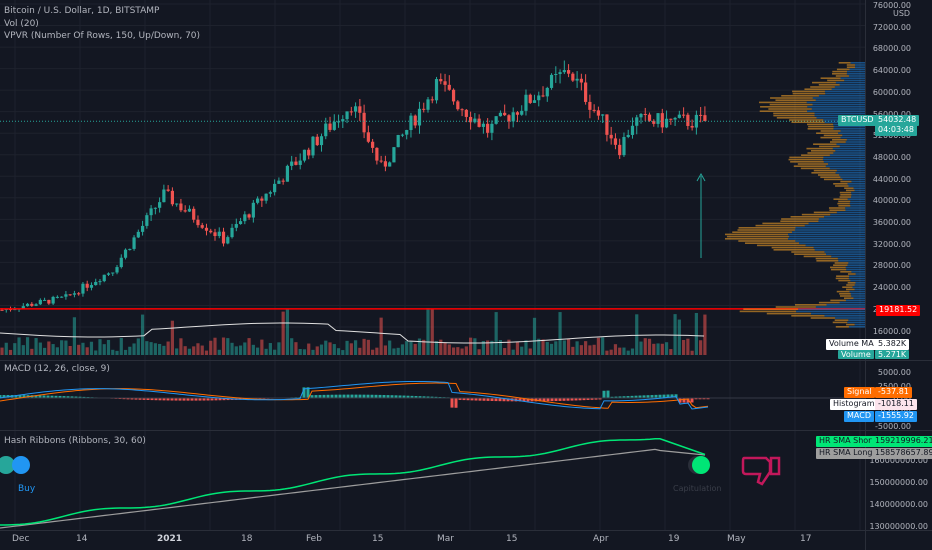  Describe the element at coordinates (466, 430) in the screenshot. I see `panel-separator-hash` at that location.